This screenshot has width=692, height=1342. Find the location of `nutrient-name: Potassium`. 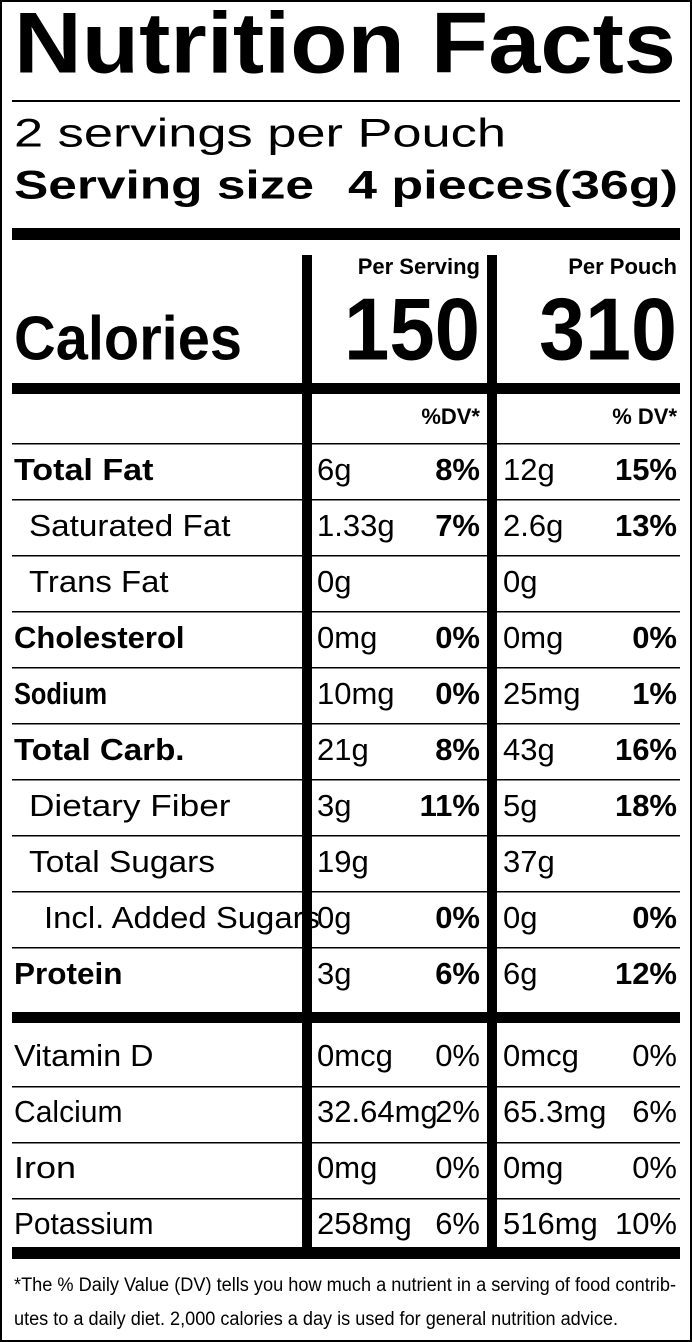

nutrient-name: Potassium is located at coordinates (84, 1223).